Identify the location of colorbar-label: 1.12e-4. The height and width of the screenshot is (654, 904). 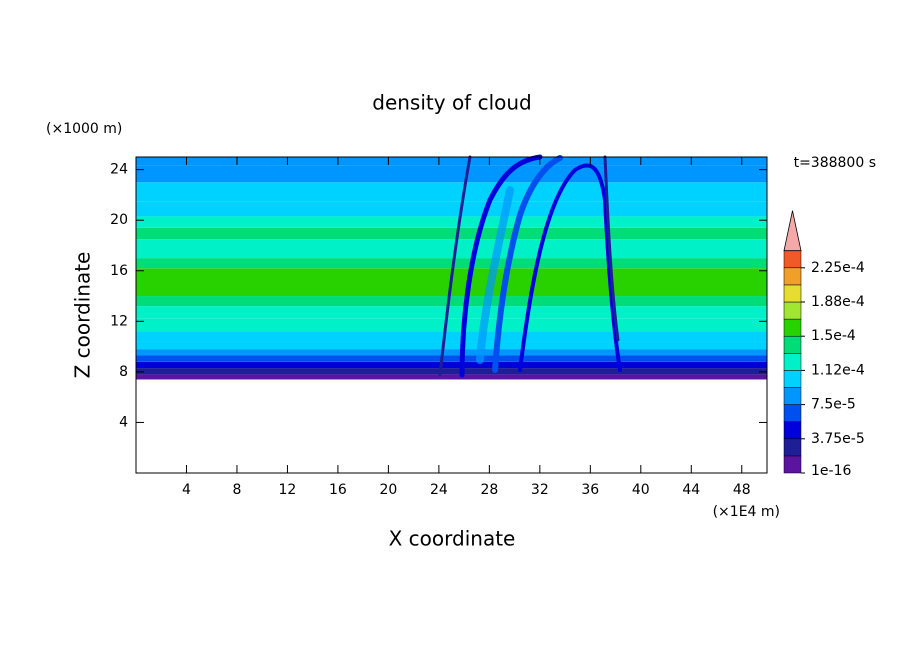
(838, 370).